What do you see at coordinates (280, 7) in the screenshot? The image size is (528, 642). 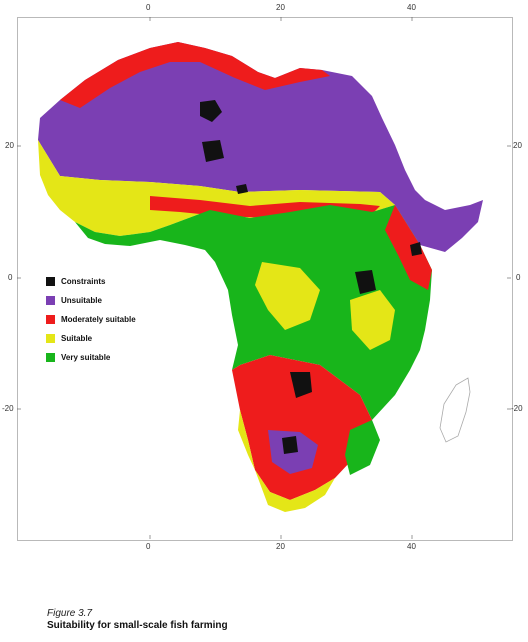 I see `lon-label-top-20: 20` at bounding box center [280, 7].